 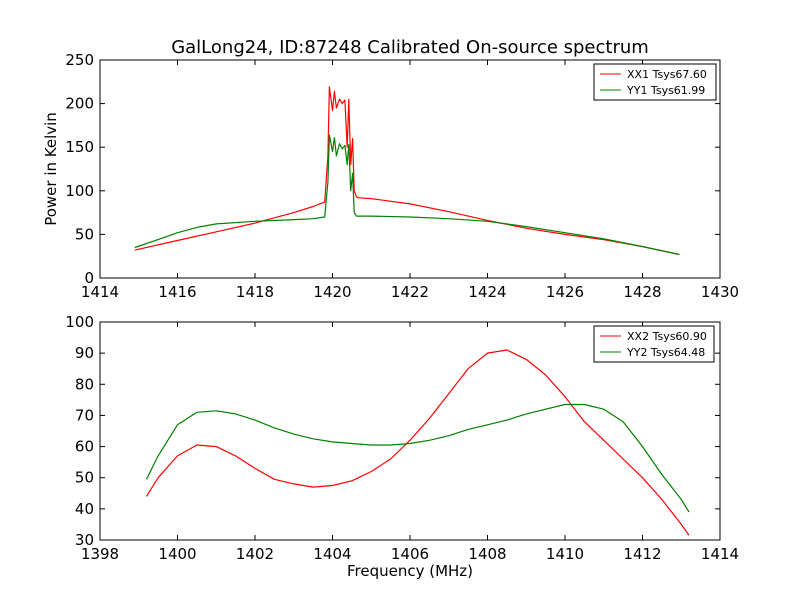 What do you see at coordinates (332, 292) in the screenshot?
I see `top-xtick-label: 1420` at bounding box center [332, 292].